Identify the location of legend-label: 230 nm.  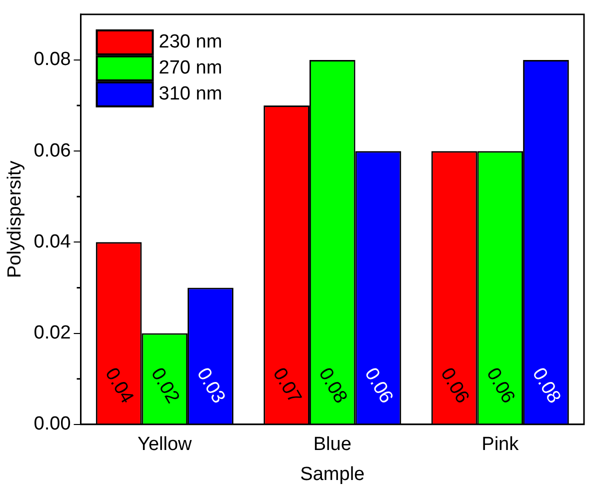
(190, 42).